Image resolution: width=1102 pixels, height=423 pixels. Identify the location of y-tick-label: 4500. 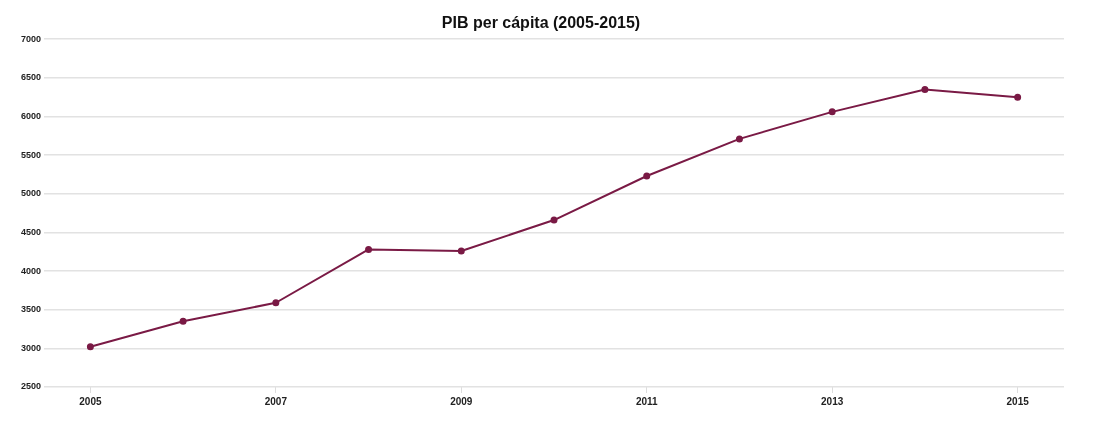
(31, 231).